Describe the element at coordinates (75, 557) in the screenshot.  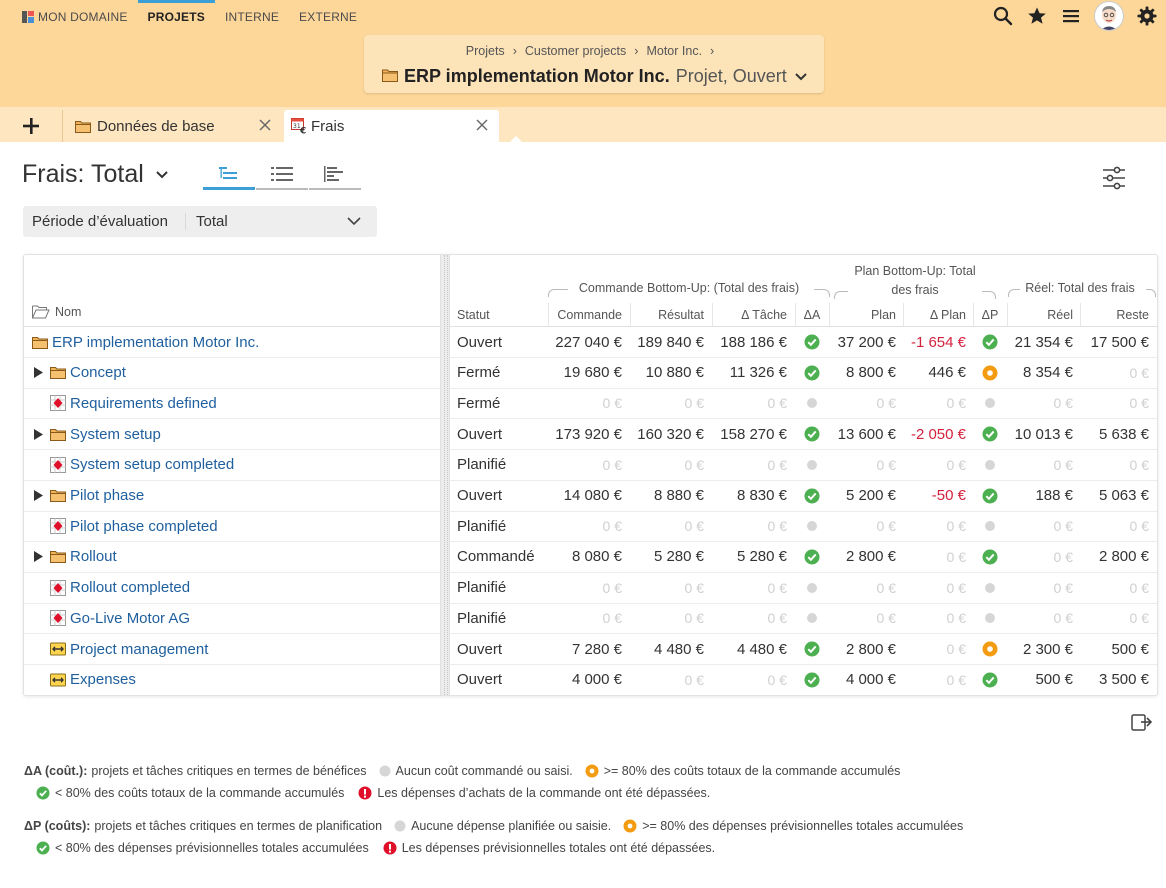
I see `row-name: Rollout` at that location.